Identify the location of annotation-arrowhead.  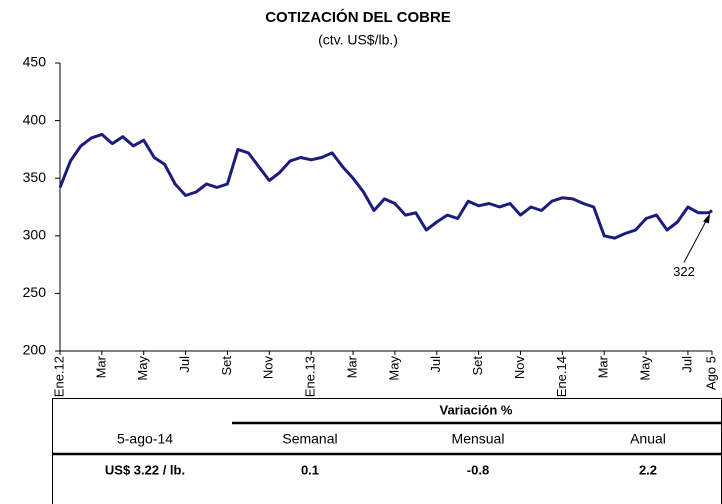
(706, 218).